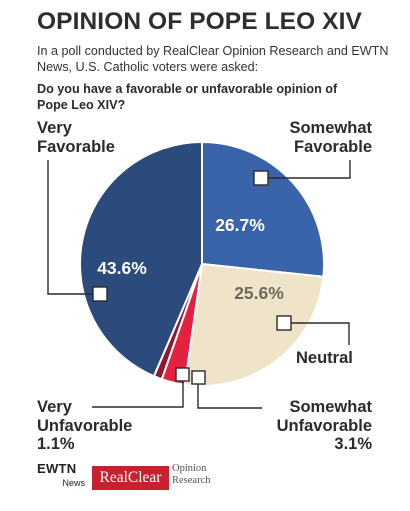  What do you see at coordinates (57, 468) in the screenshot?
I see `ewtn-logo-text: EWTN` at bounding box center [57, 468].